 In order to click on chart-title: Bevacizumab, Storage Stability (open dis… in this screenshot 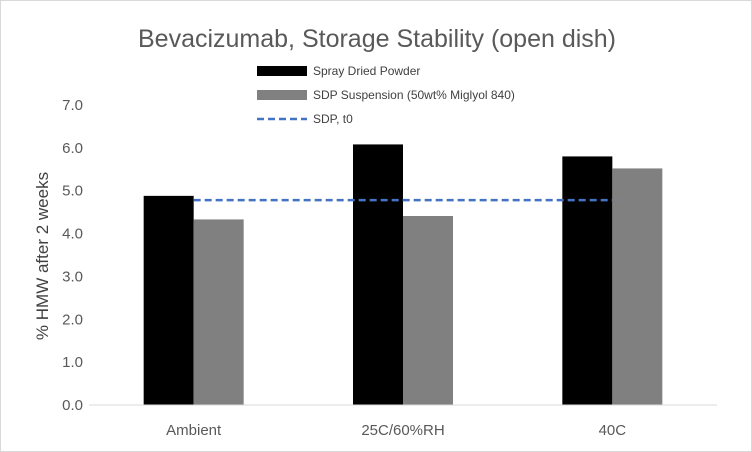, I will do `click(377, 39)`.